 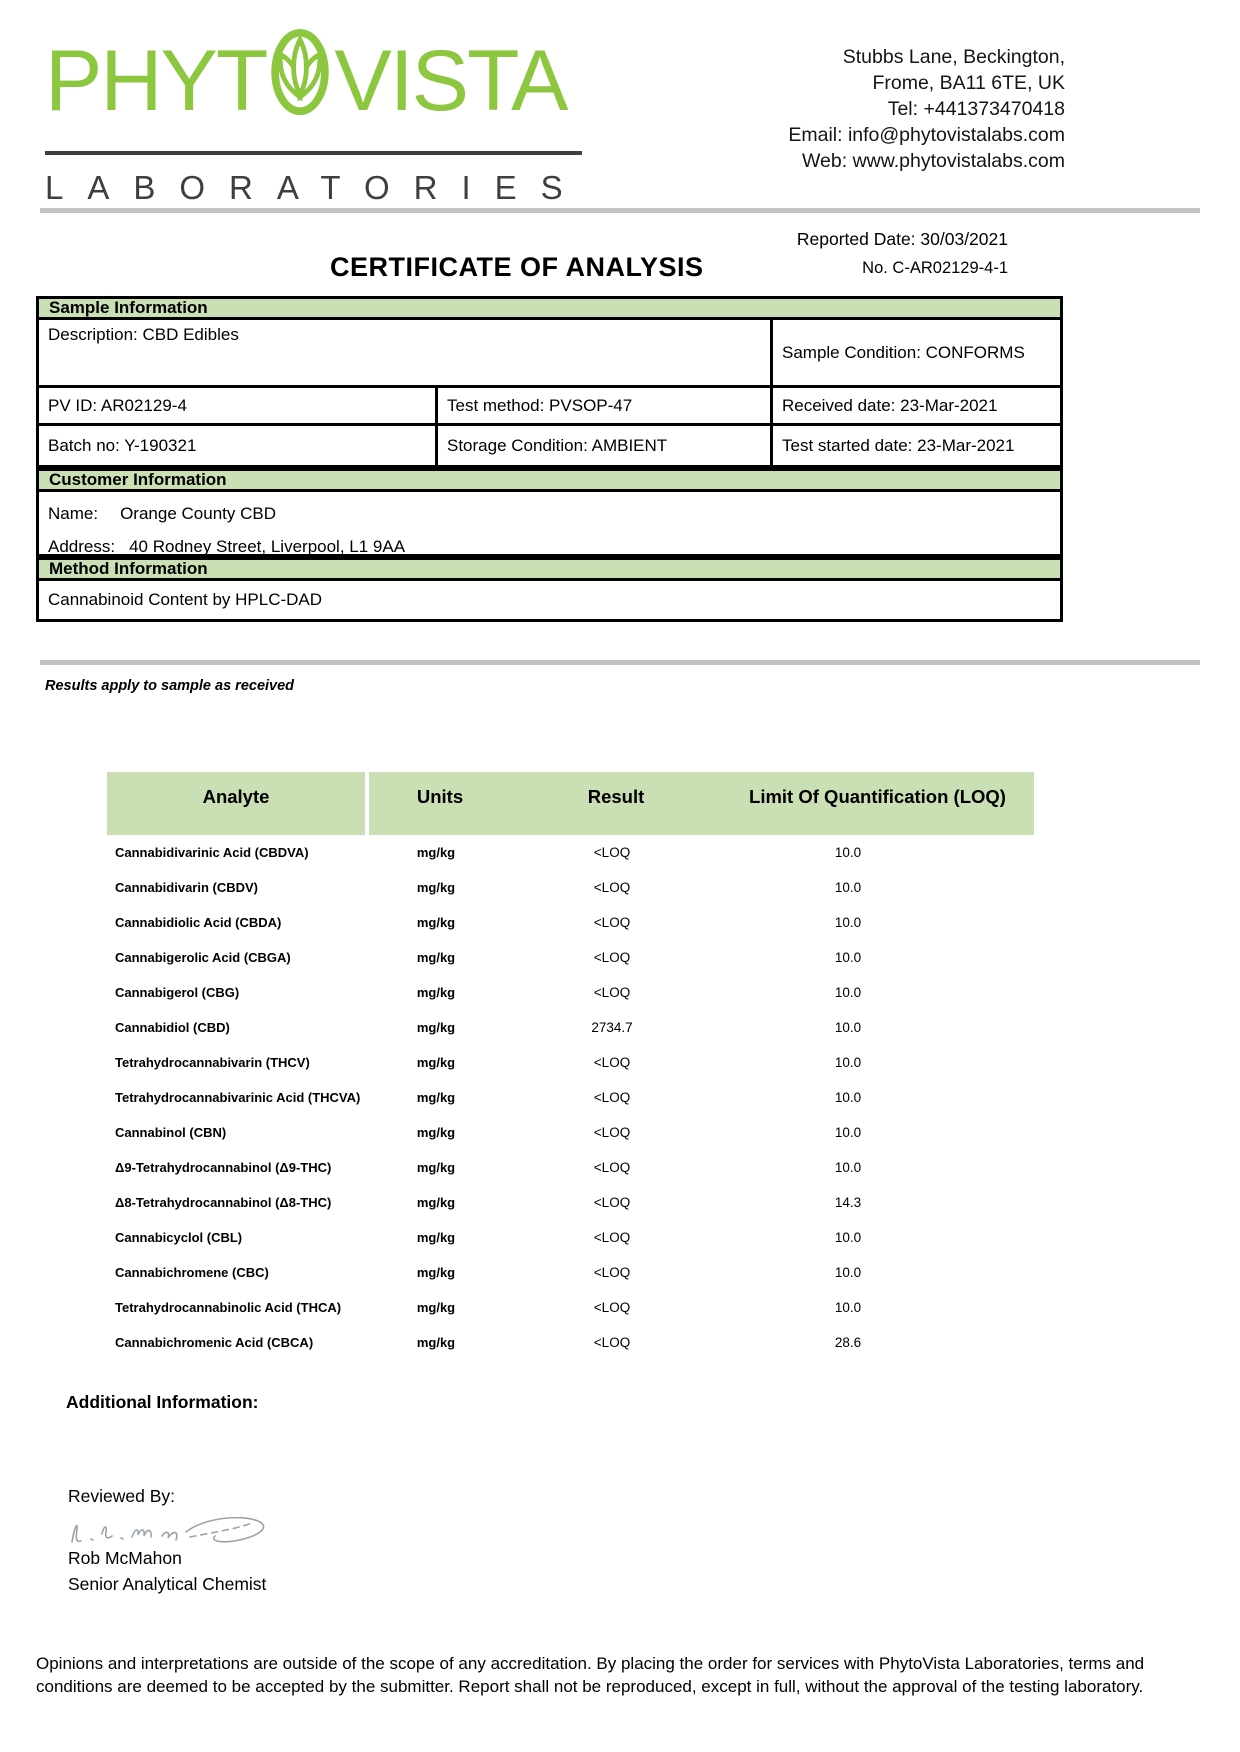 What do you see at coordinates (238, 405) in the screenshot?
I see `pv-id: PV ID: AR02129-4` at bounding box center [238, 405].